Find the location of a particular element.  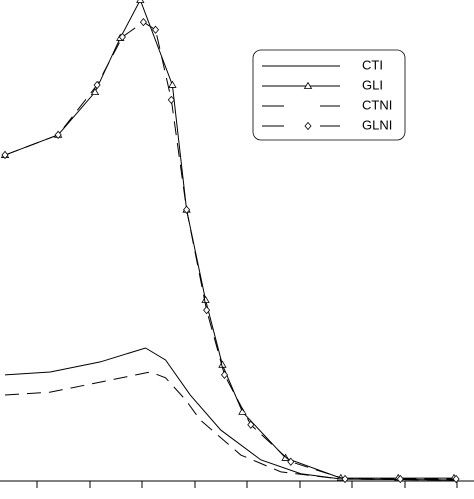

legend-label: GLI is located at coordinates (372, 84).